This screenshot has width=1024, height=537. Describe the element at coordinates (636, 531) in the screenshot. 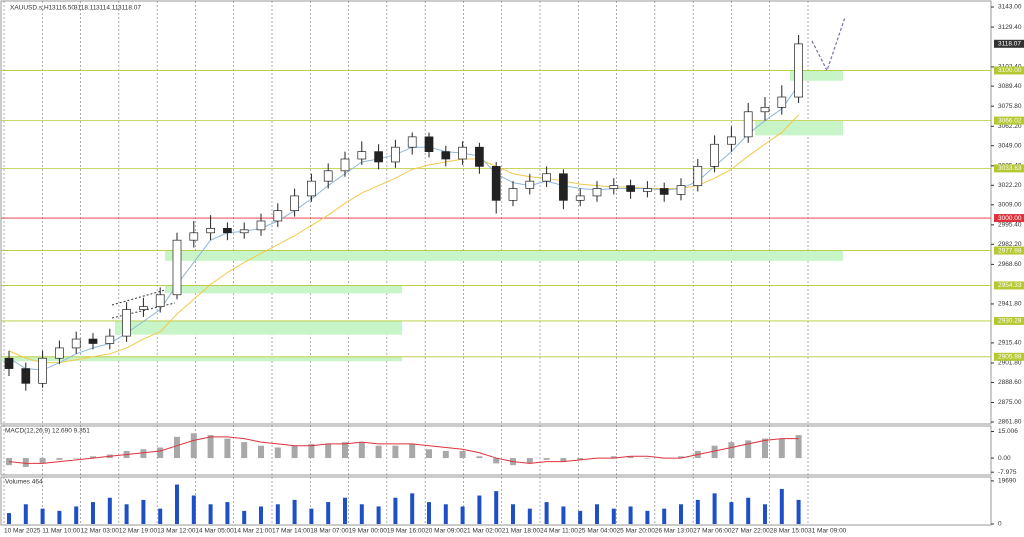

I see `x-tick-label: 25 Mar 20:00` at that location.